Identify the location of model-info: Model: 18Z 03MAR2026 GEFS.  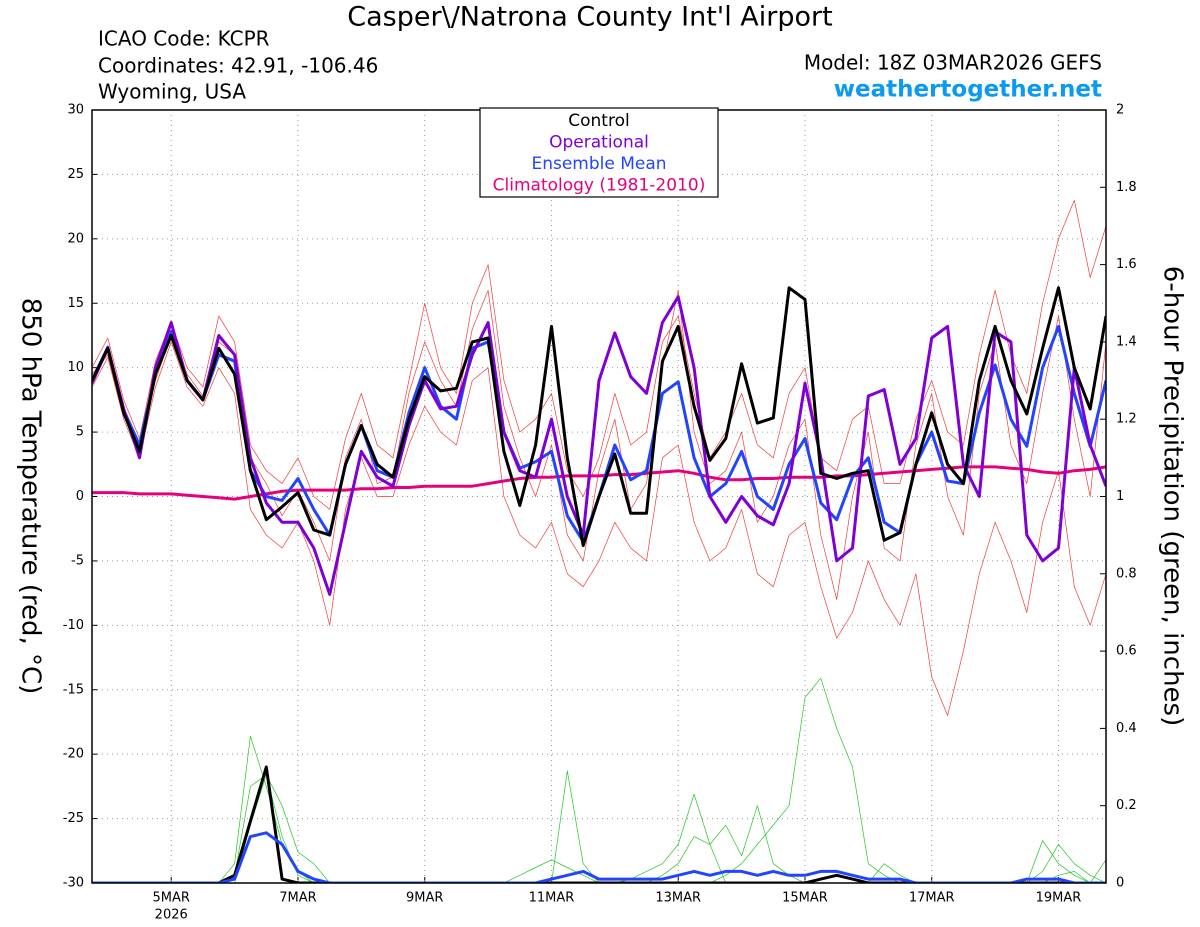
(953, 63).